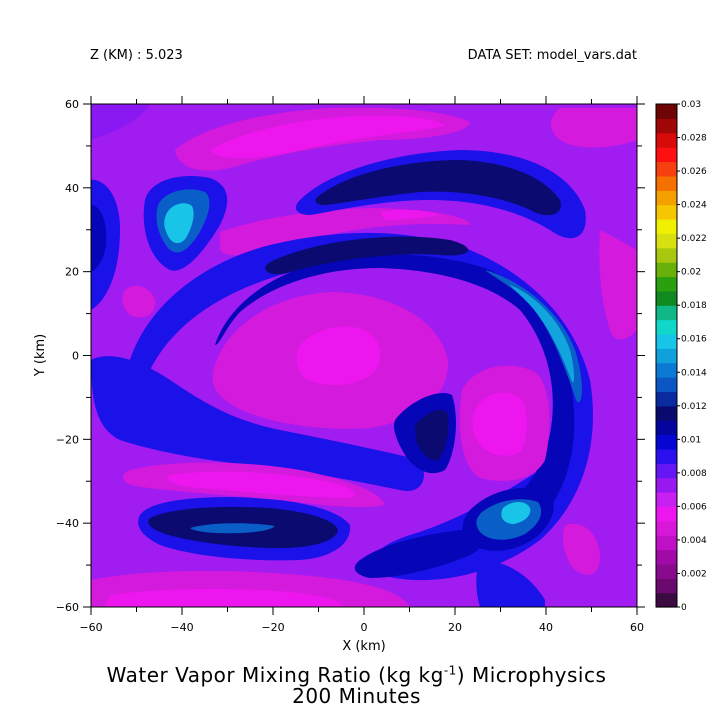  What do you see at coordinates (510, 583) in the screenshot?
I see `field-region-bottom-tail` at bounding box center [510, 583].